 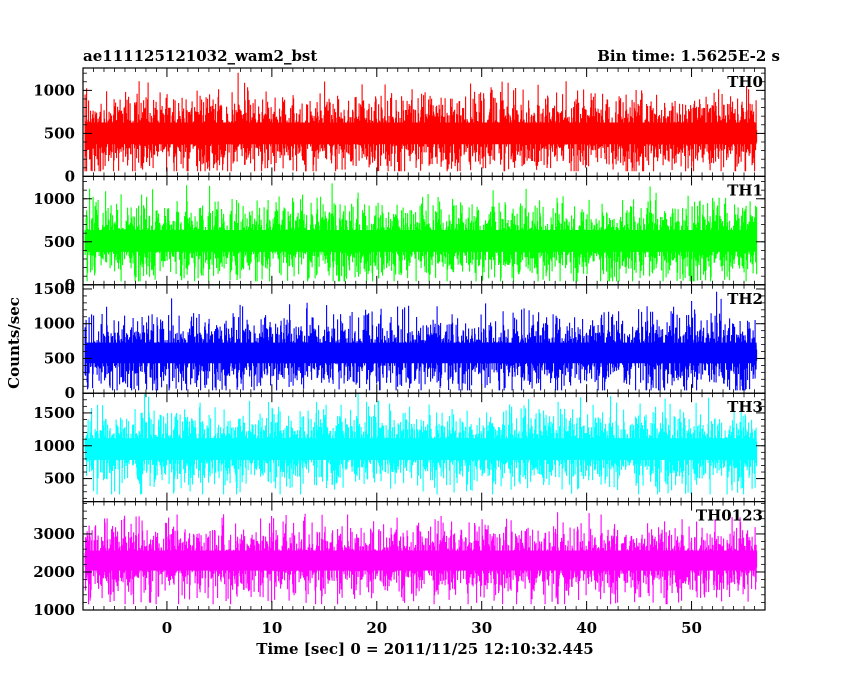 What do you see at coordinates (586, 628) in the screenshot?
I see `x-tick-label: 40` at bounding box center [586, 628].